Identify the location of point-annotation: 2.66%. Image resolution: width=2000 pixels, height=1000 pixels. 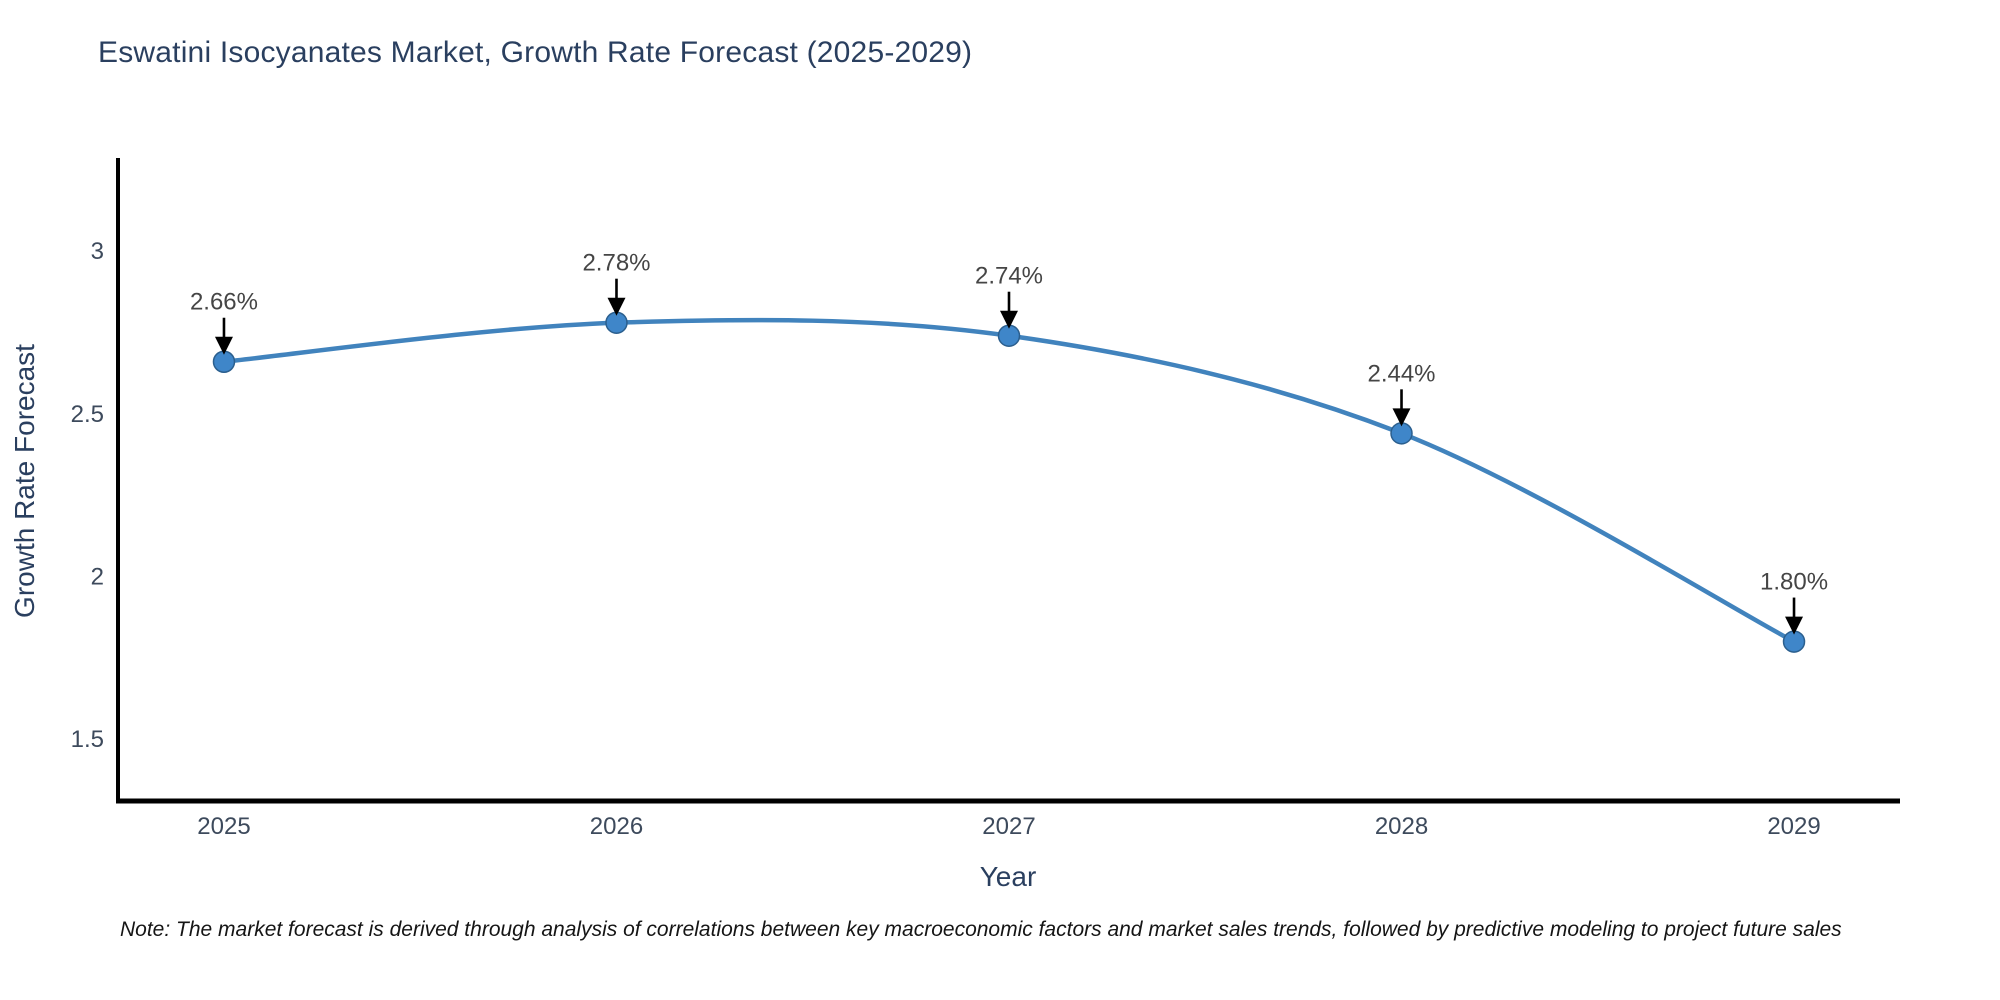
(224, 322).